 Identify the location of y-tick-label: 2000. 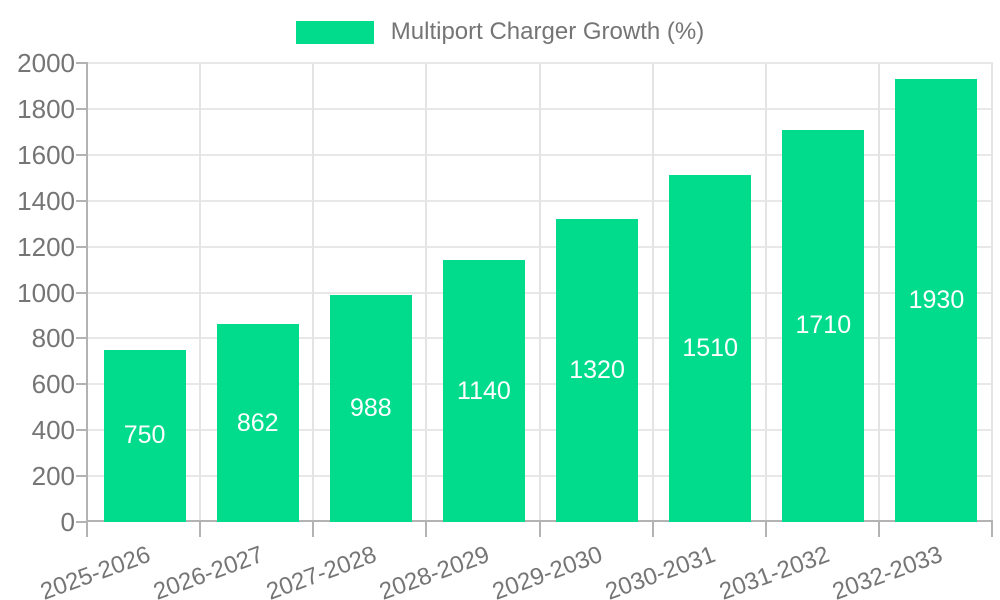
(46, 63).